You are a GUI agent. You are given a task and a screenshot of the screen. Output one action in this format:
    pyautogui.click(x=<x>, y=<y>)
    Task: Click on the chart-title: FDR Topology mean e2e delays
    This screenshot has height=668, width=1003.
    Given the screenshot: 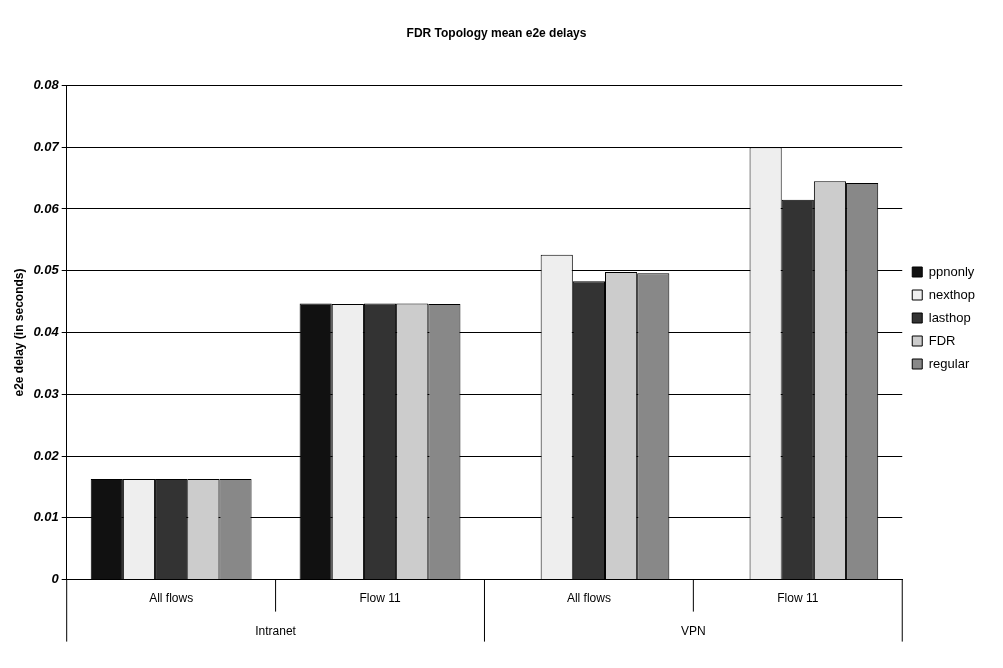 What is the action you would take?
    pyautogui.click(x=496, y=32)
    